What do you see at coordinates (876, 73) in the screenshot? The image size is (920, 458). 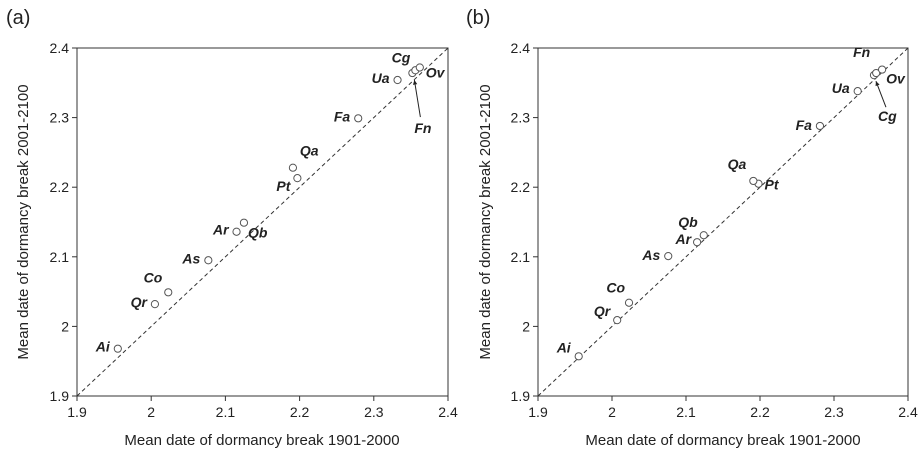 I see `data-point-fn` at bounding box center [876, 73].